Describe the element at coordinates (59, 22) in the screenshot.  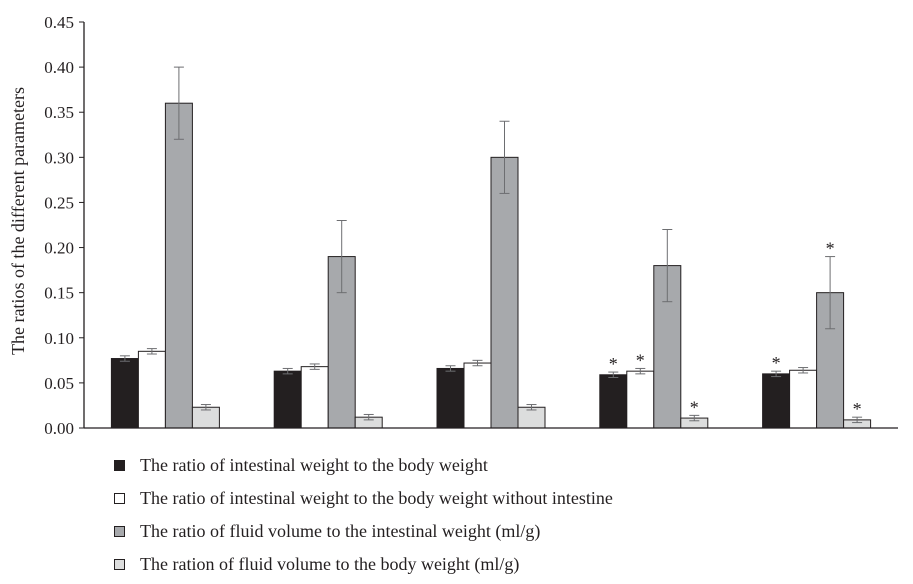
I see `y-tick-label: 0.45` at that location.